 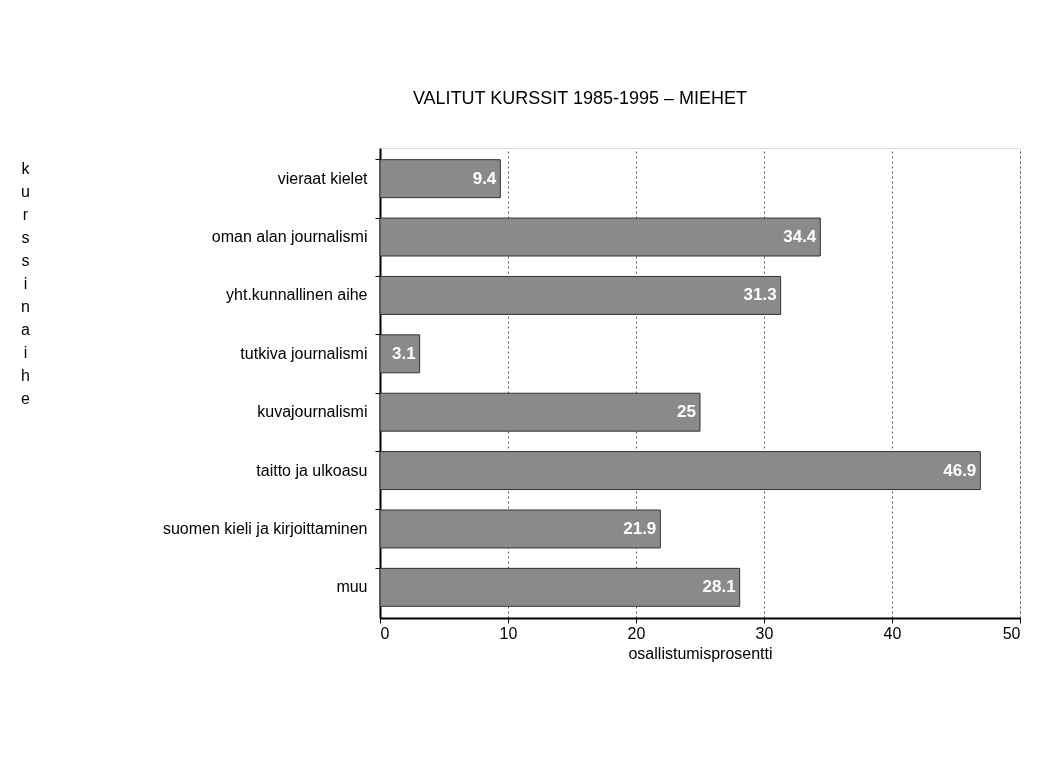 I want to click on data-label: 9.4, so click(x=484, y=178).